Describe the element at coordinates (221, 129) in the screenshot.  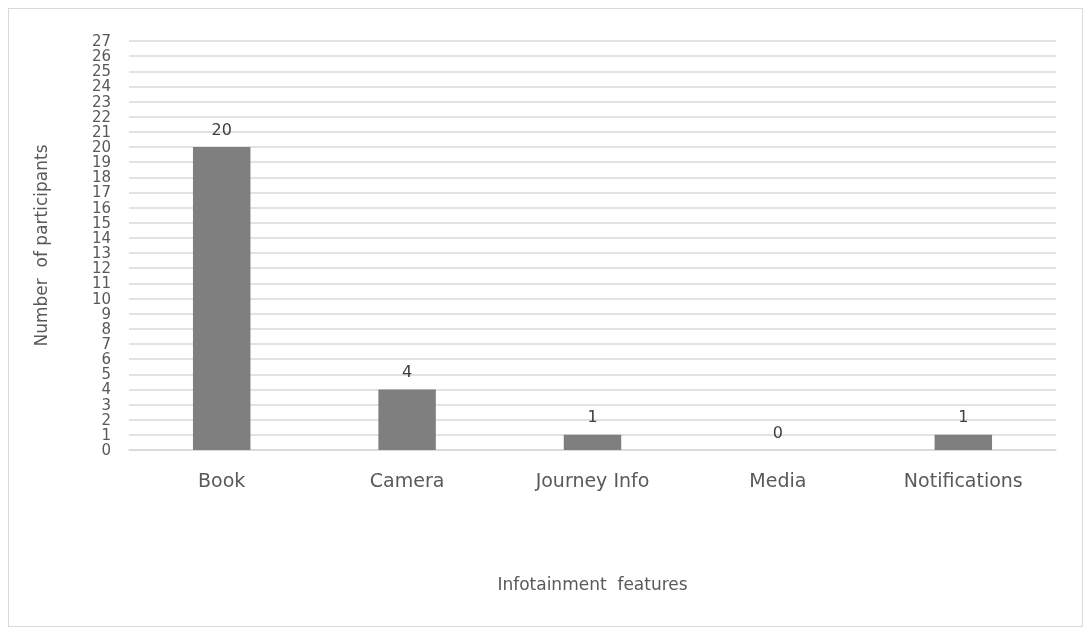
I see `data-label: 20` at that location.